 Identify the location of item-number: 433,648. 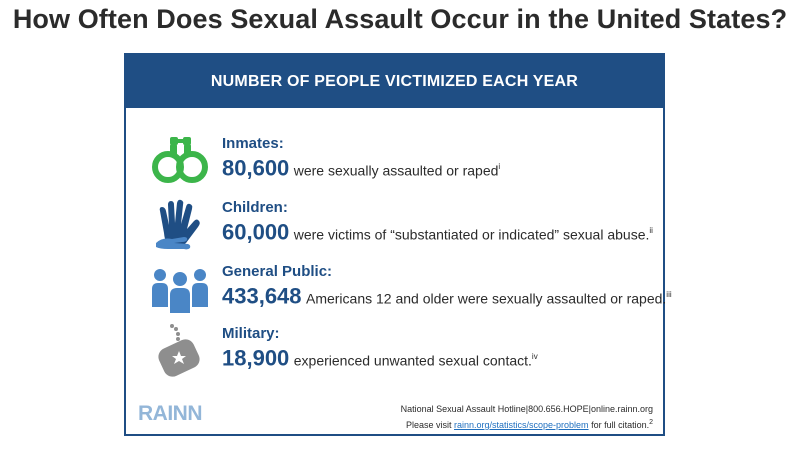
(262, 296).